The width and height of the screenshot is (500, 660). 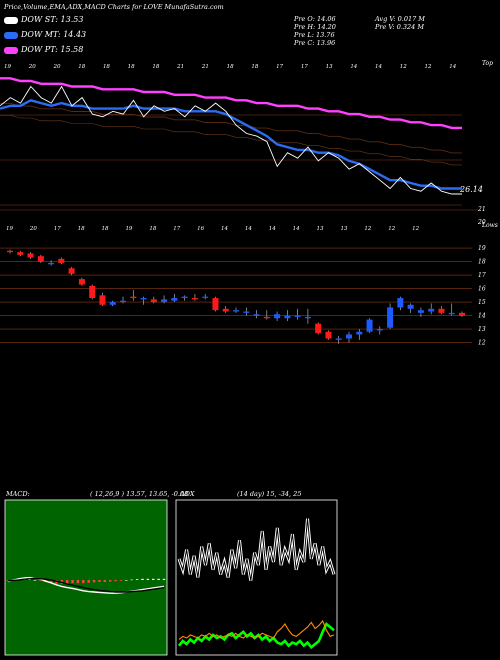 What do you see at coordinates (139, 494) in the screenshot?
I see `macd-params: ( 12,26,9 ) 13.57, 13.65, -0.08` at bounding box center [139, 494].